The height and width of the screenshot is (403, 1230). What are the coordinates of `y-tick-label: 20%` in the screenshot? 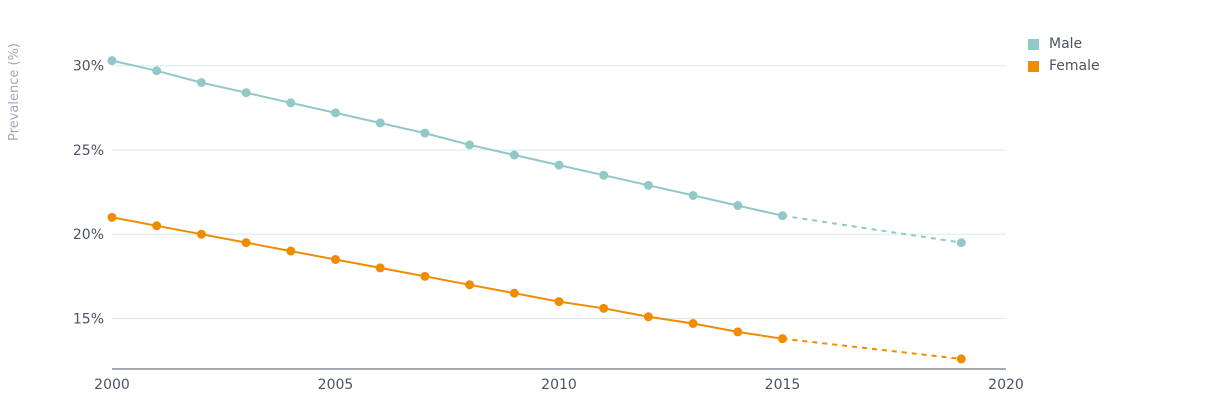 It's located at (88, 235).